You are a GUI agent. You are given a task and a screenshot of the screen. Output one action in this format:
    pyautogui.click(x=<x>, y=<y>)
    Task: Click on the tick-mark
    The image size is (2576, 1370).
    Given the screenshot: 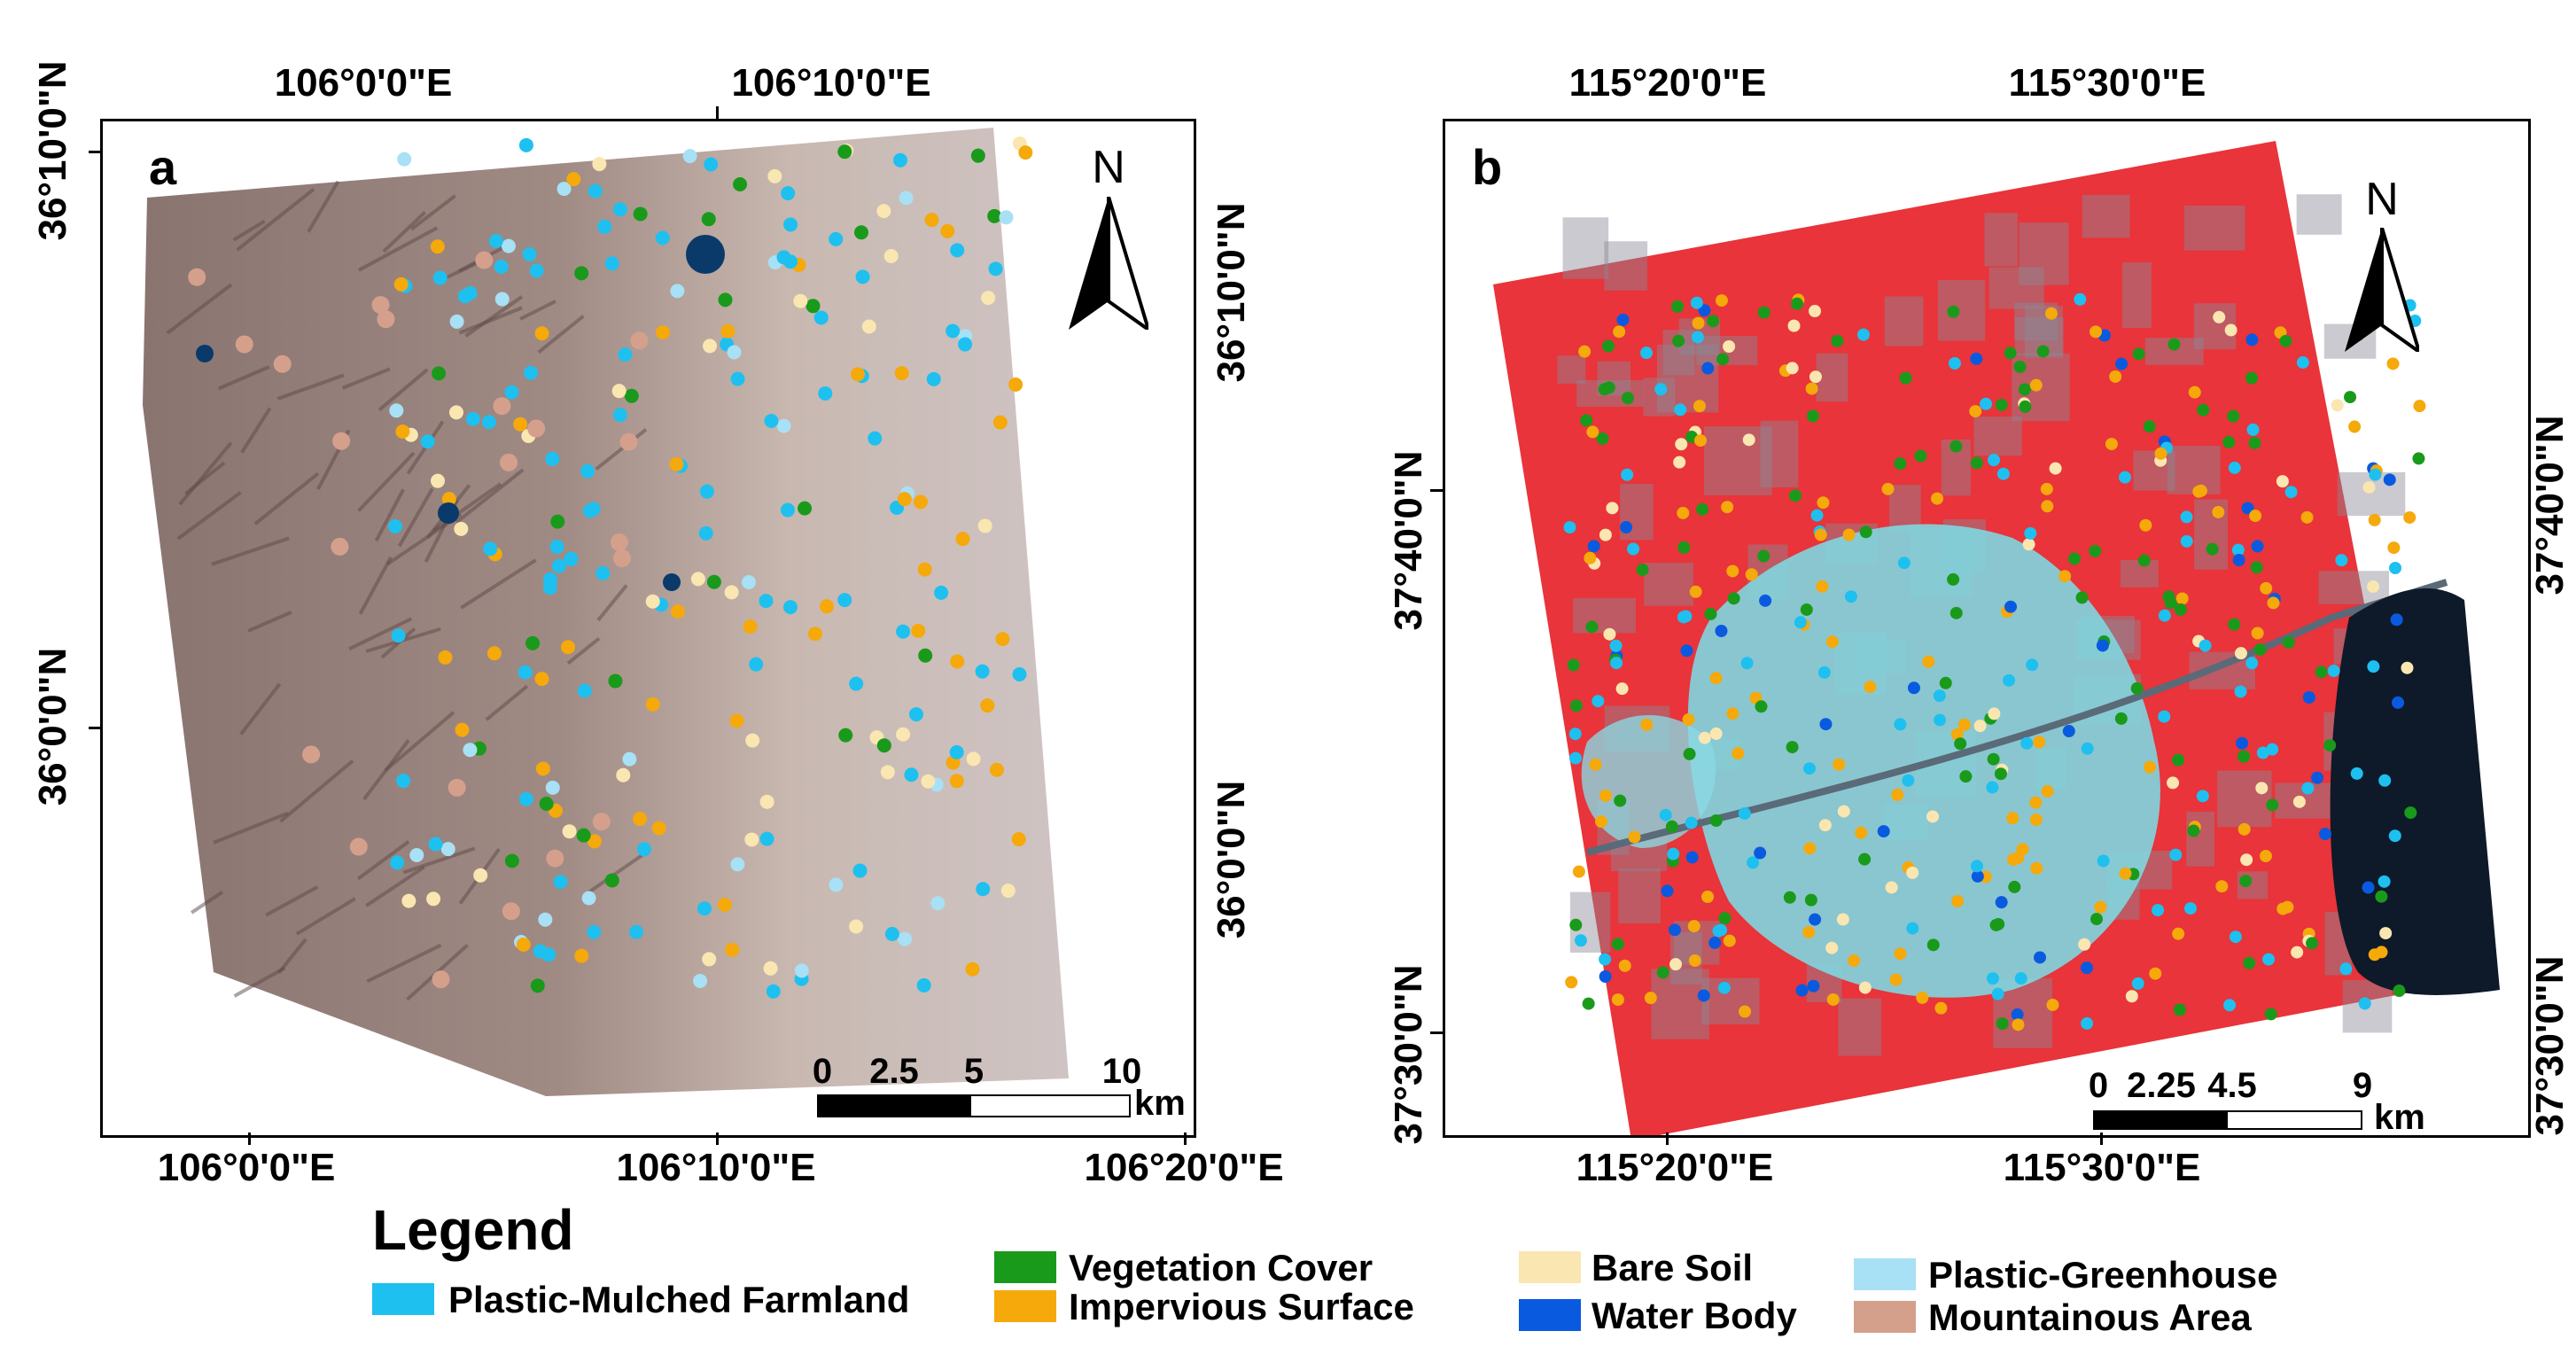 What is the action you would take?
    pyautogui.click(x=95, y=152)
    